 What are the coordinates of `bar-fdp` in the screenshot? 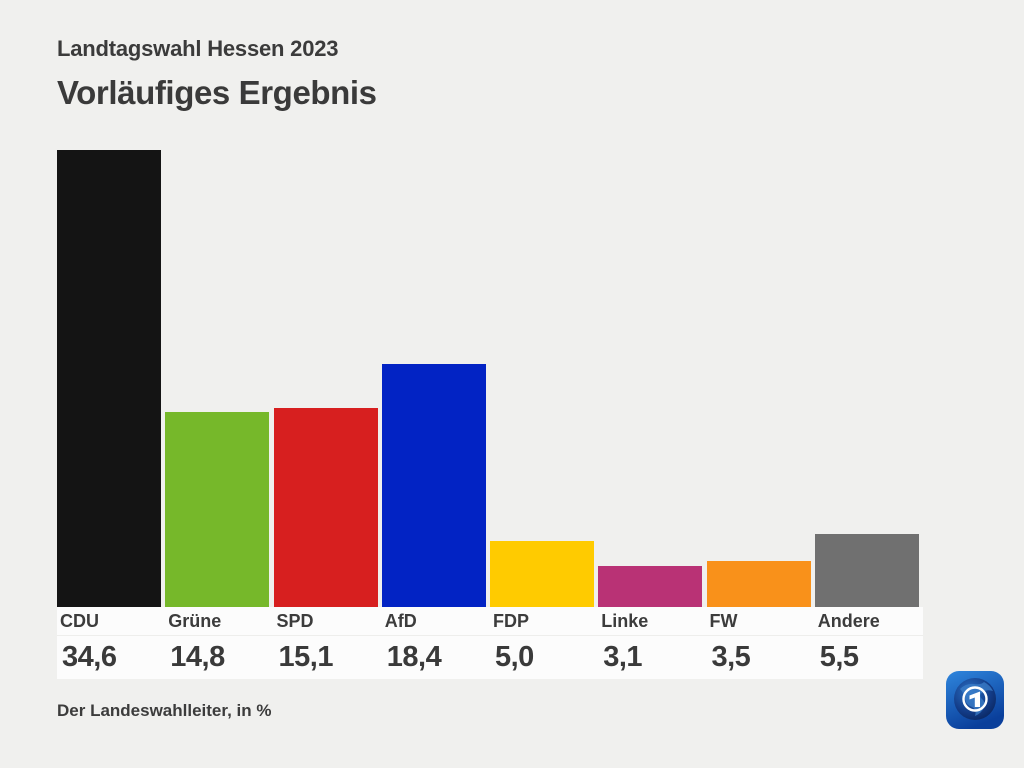 It's located at (542, 573).